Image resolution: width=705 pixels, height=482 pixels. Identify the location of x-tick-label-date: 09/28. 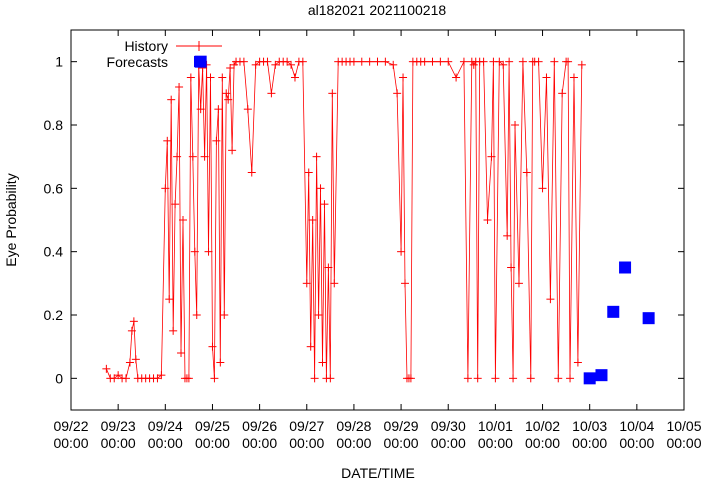
(353, 426).